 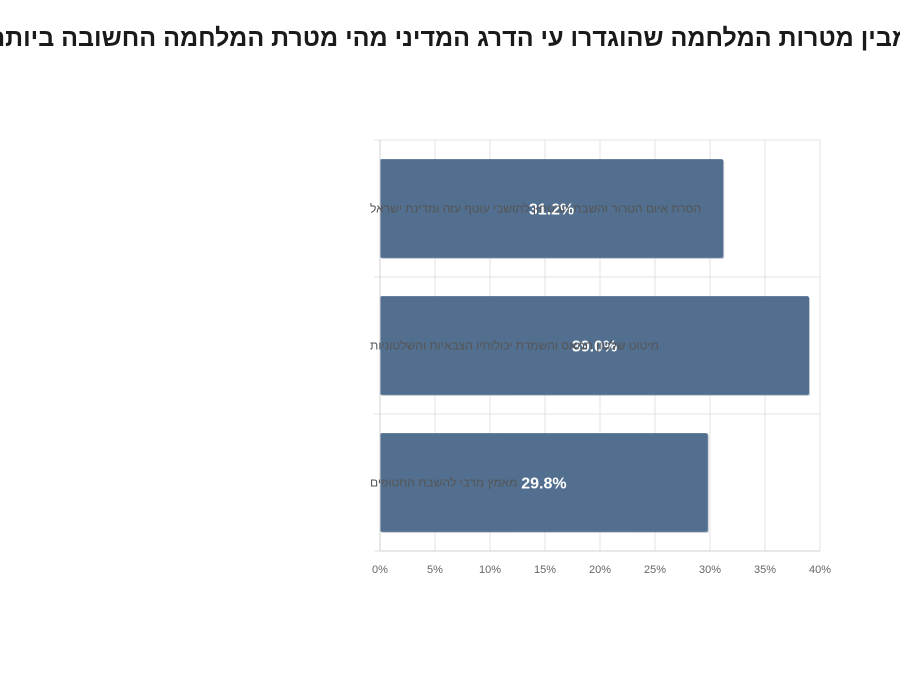 I want to click on x-tick-label: 40%, so click(x=820, y=570).